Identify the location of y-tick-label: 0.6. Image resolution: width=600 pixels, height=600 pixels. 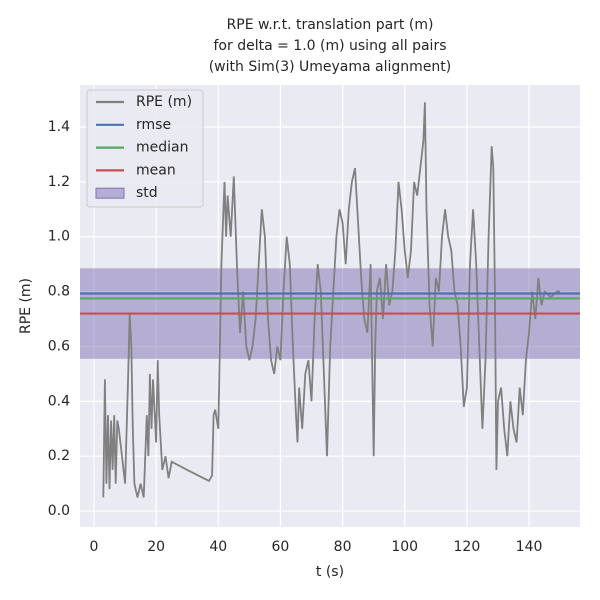
(59, 346).